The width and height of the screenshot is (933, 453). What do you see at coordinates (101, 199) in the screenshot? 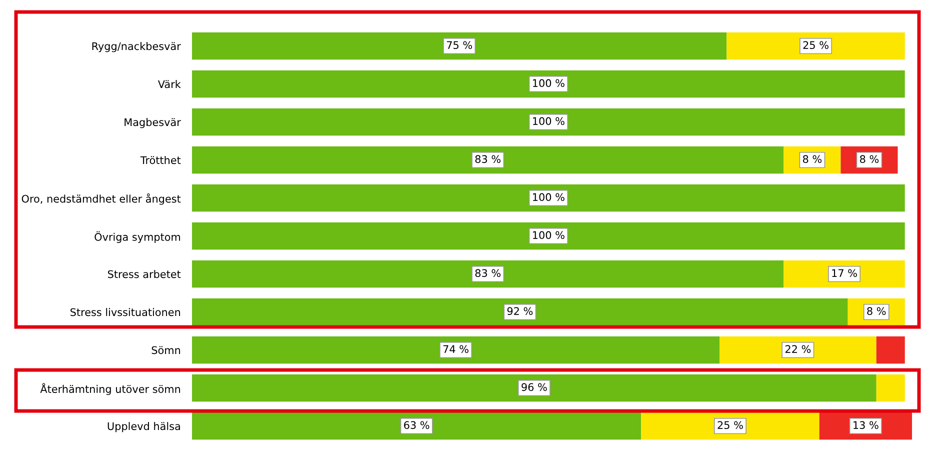
I see `y-tick-label: Oro, nedstämdhet eller ångest` at bounding box center [101, 199].